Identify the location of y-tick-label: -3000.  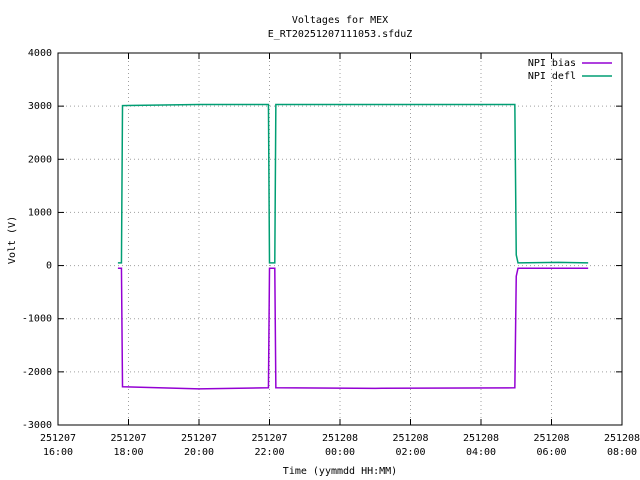
(37, 425).